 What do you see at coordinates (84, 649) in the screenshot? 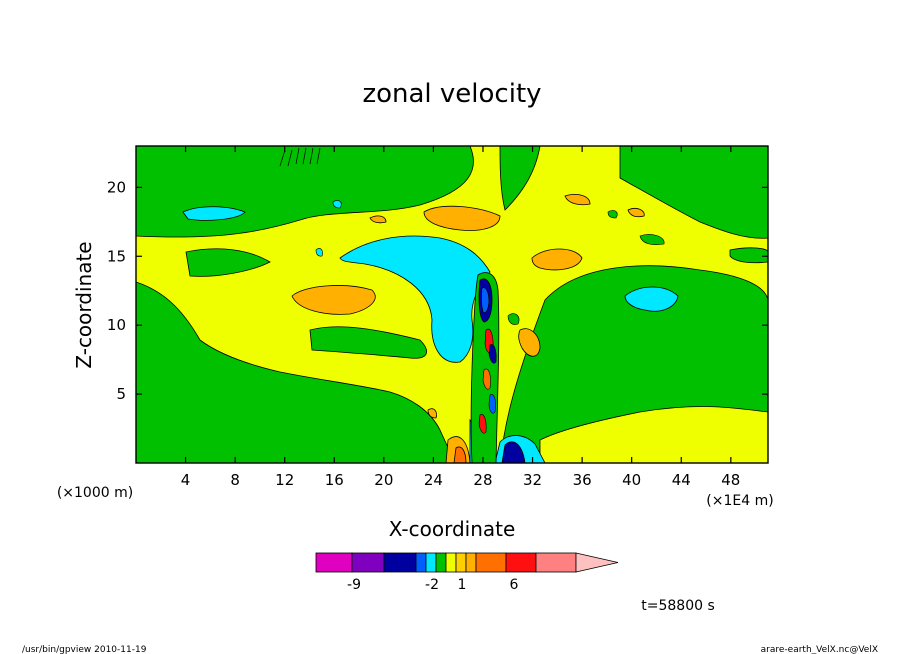
I see `footer-left: /usr/bin/gpview 2010-11-19` at bounding box center [84, 649].